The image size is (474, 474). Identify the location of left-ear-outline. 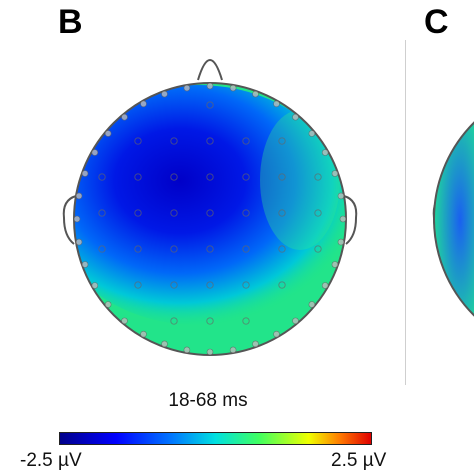
(69, 220).